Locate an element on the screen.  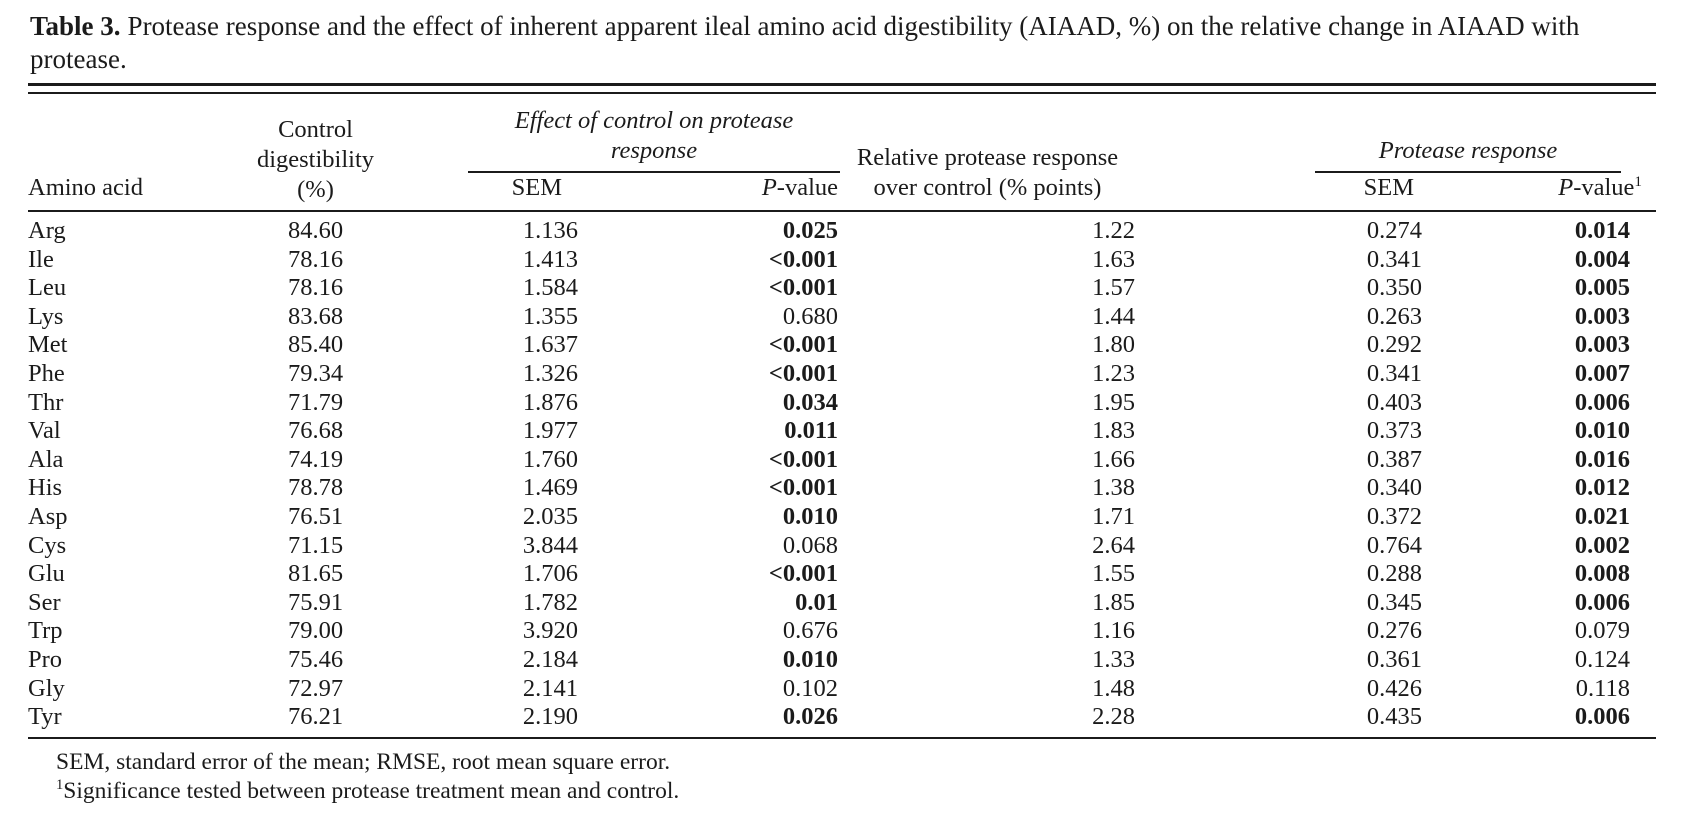
cell-sem-protease: 0.274 is located at coordinates (1278, 228).